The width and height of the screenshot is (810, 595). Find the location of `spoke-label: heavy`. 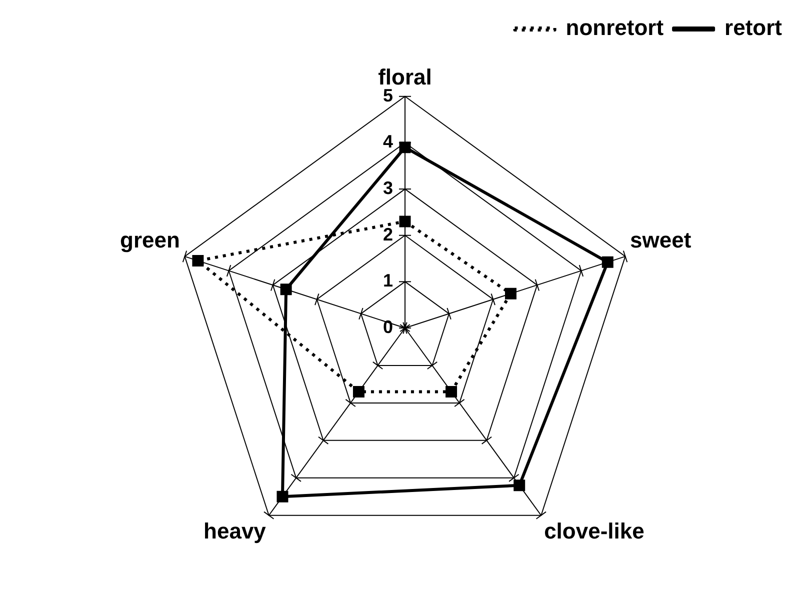

spoke-label: heavy is located at coordinates (235, 531).